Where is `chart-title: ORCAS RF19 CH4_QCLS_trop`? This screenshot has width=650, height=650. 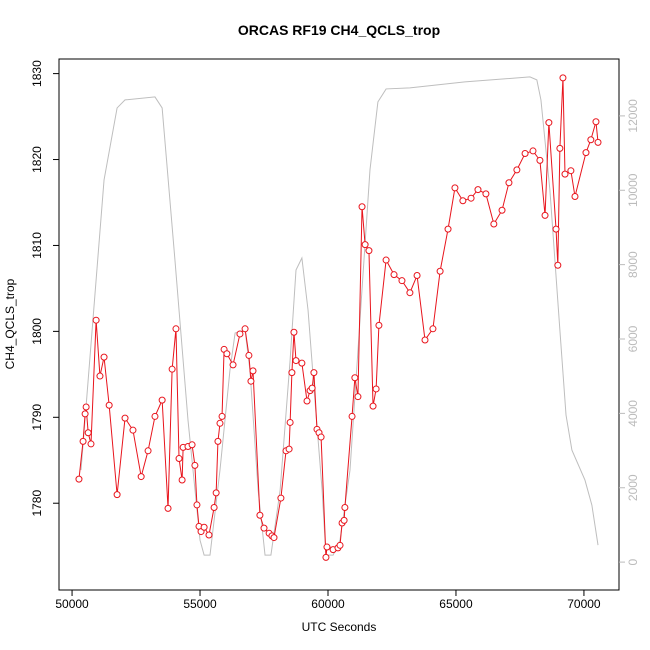 chart-title: ORCAS RF19 CH4_QCLS_trop is located at coordinates (339, 30).